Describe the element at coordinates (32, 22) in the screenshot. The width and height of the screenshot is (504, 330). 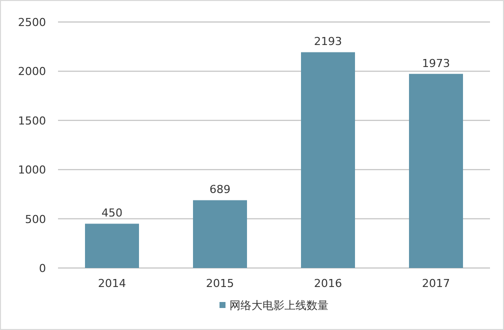
I see `y-tick-label: 2500` at that location.